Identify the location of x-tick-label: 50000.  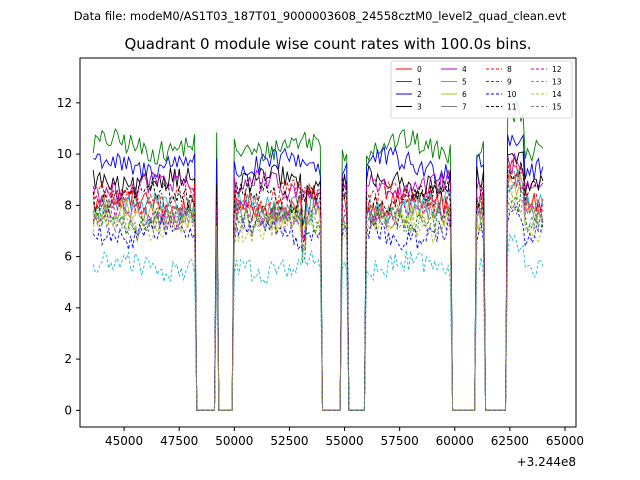
(234, 441).